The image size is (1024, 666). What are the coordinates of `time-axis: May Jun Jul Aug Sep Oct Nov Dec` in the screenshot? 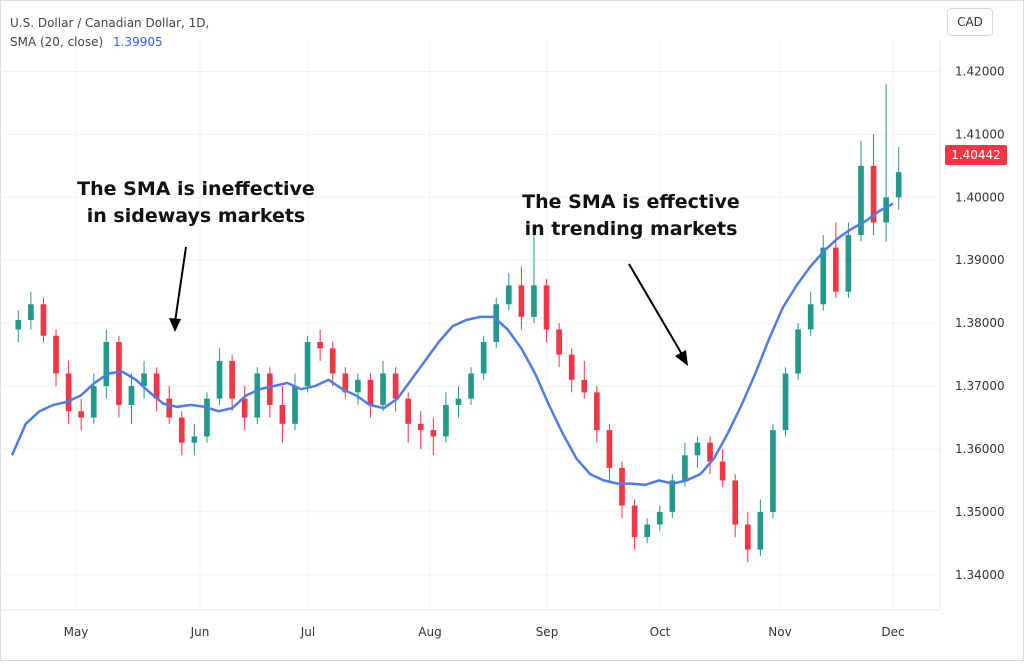 It's located at (484, 632).